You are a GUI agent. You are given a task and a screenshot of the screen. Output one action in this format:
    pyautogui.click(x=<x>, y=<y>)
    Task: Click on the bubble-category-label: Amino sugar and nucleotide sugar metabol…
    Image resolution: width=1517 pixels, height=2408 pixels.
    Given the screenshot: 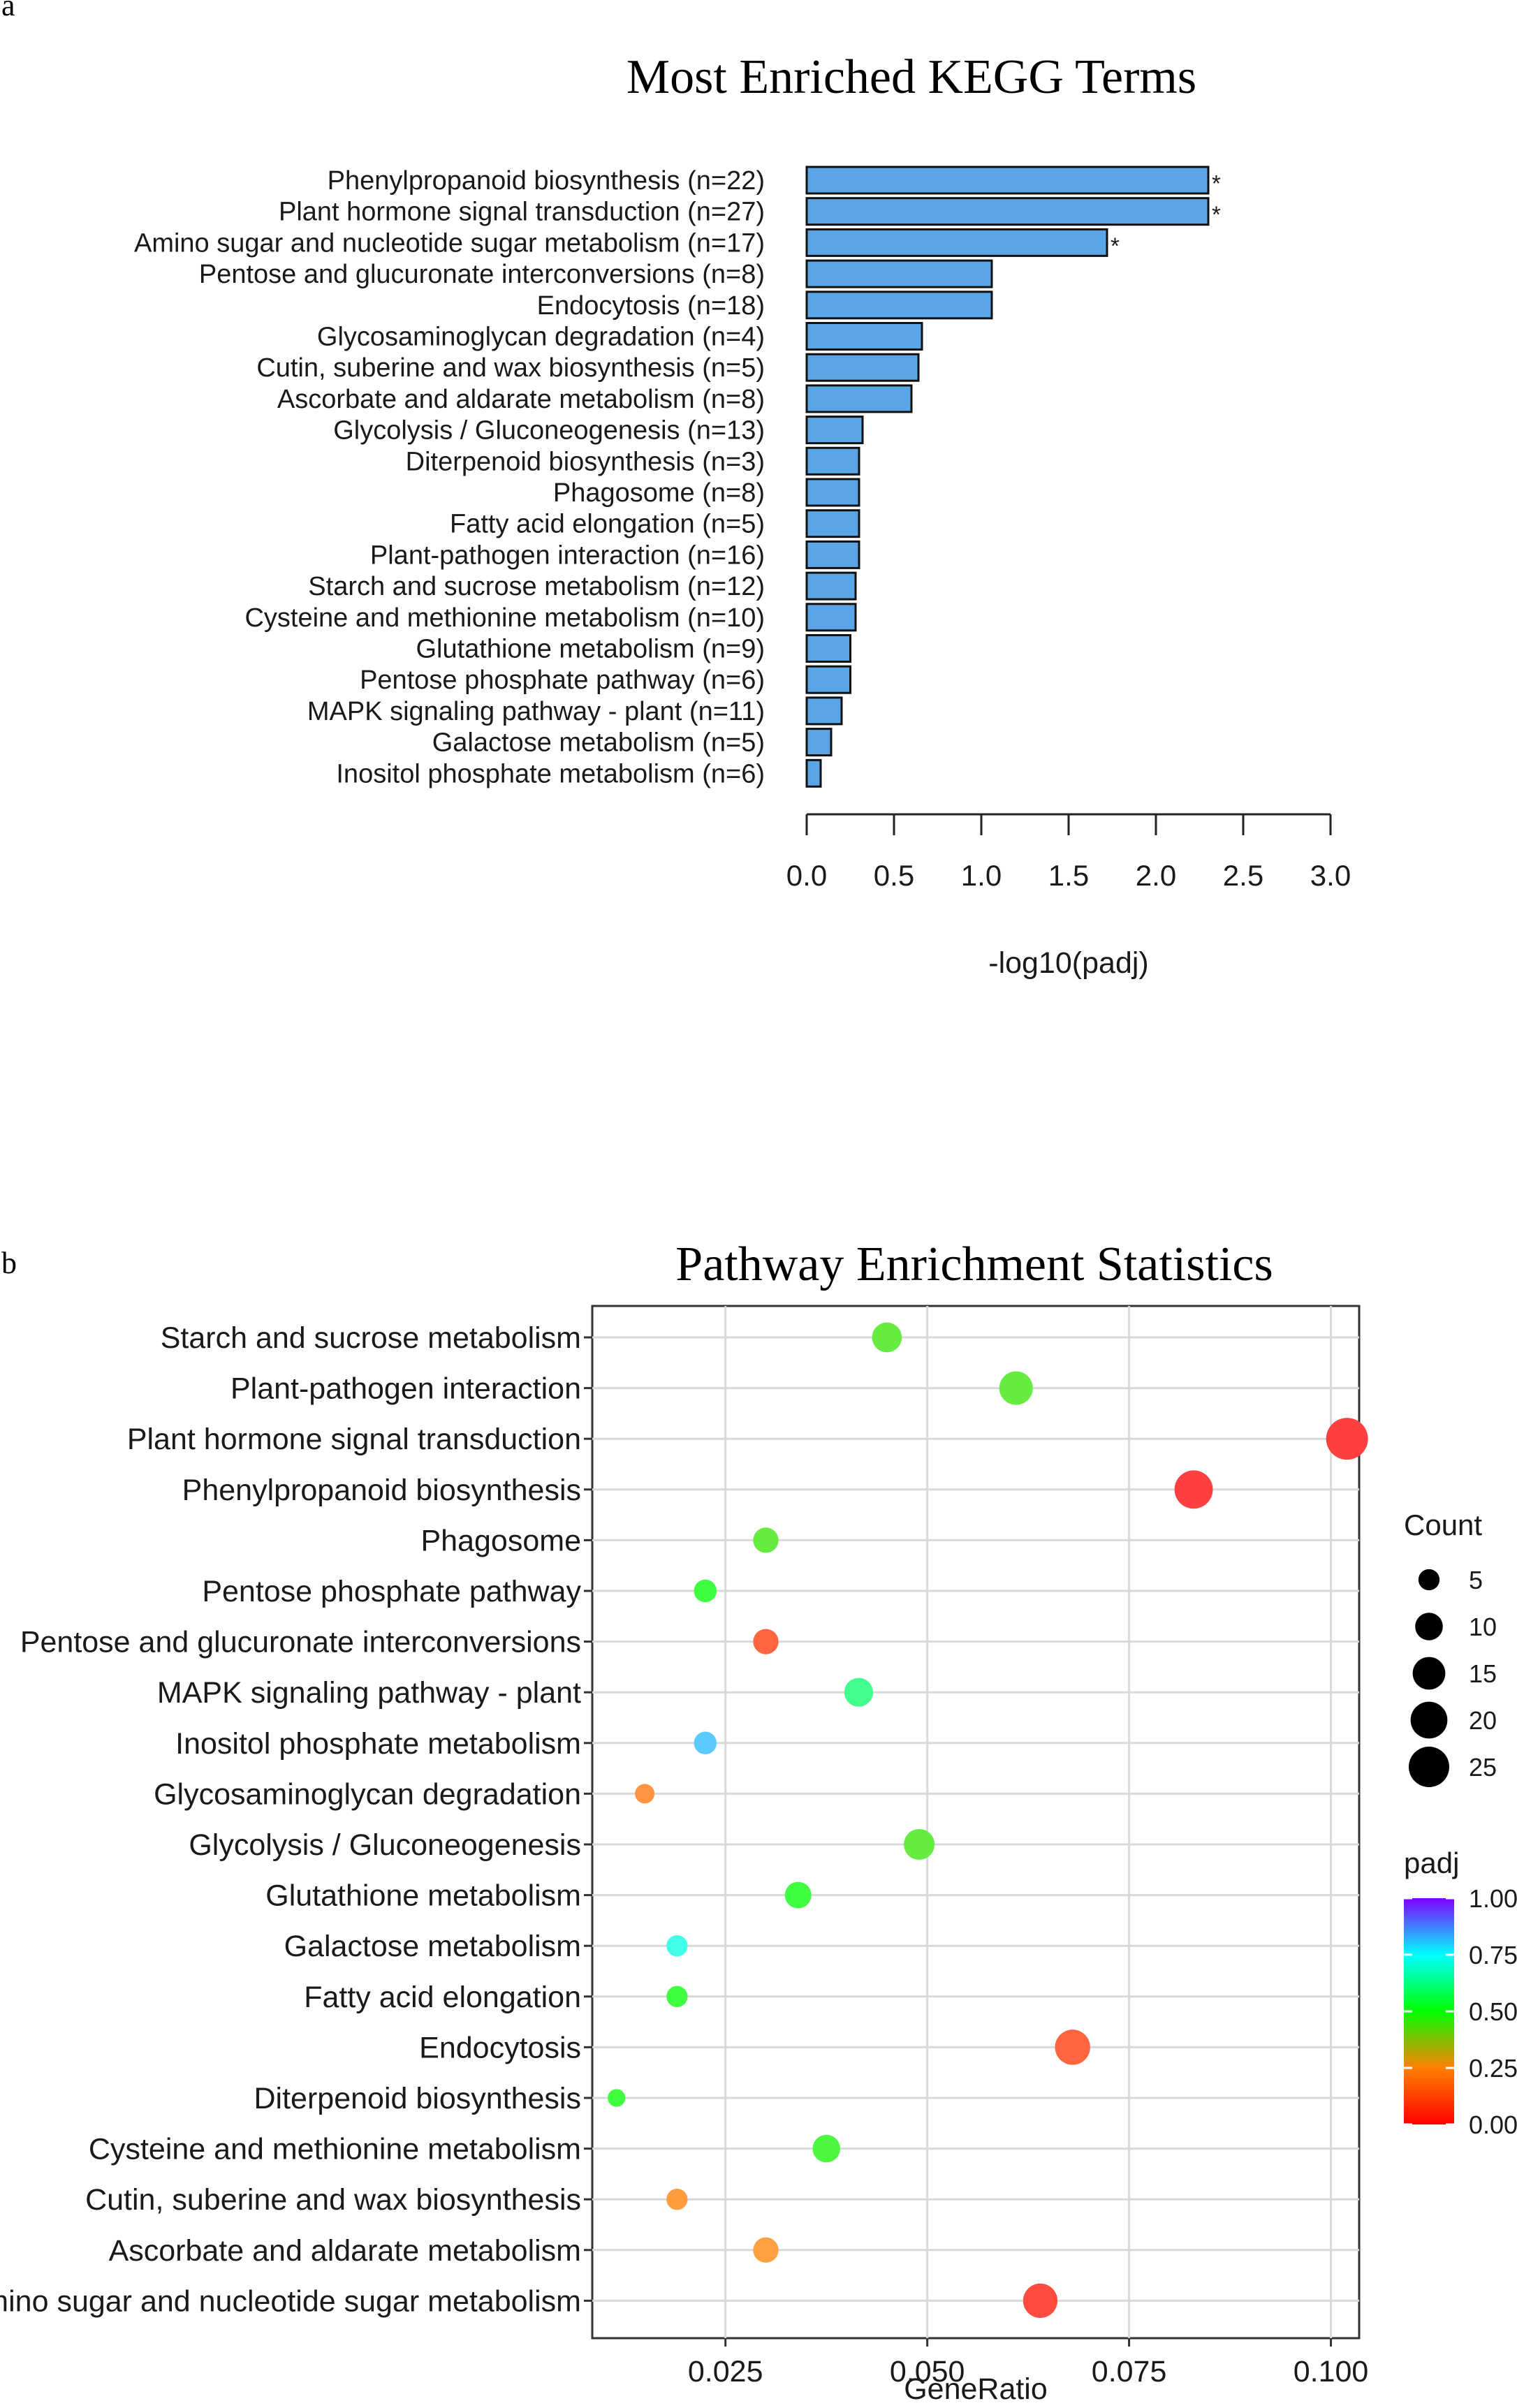 What is the action you would take?
    pyautogui.click(x=290, y=2301)
    